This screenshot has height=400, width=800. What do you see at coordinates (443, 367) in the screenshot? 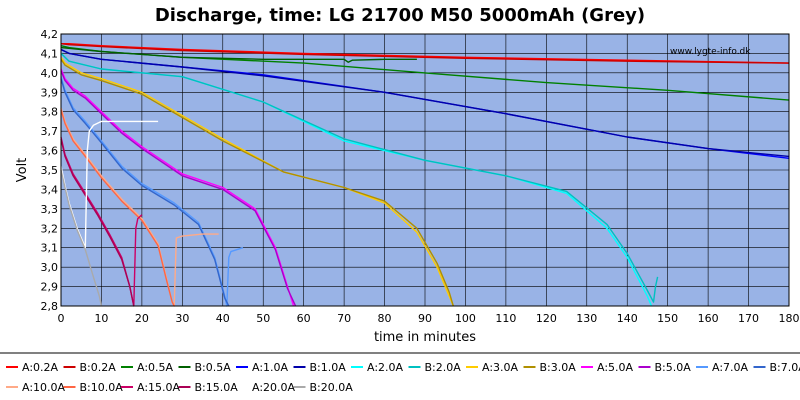
I see `legend-label: B:2.0A` at bounding box center [443, 367].